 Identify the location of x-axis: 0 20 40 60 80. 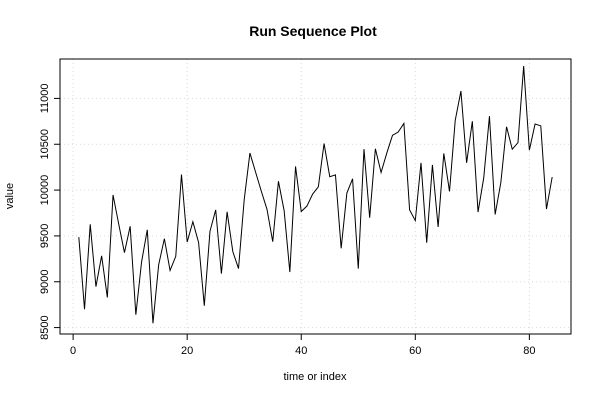
(302, 345).